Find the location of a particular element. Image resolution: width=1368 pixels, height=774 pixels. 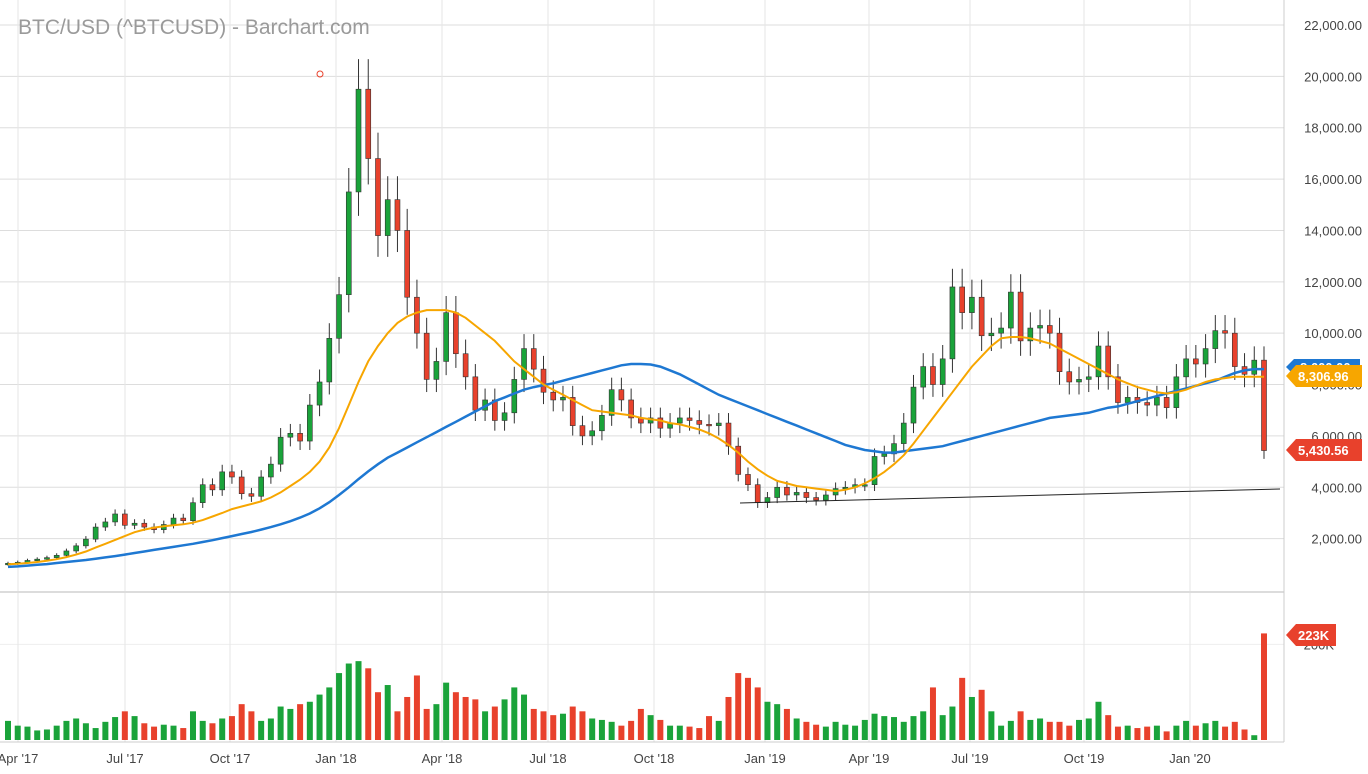

ma-fast-badge: 8,306.96 is located at coordinates (1324, 376).